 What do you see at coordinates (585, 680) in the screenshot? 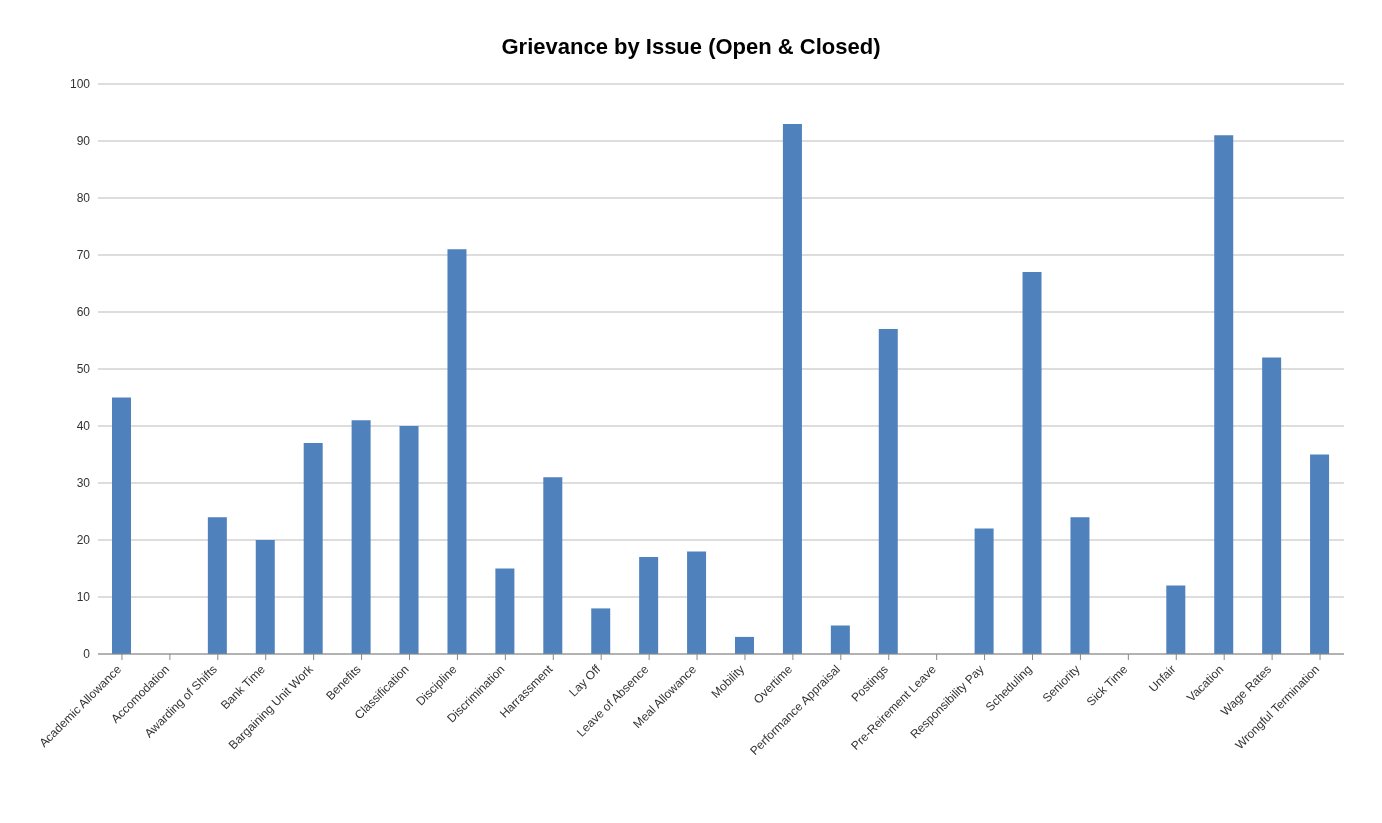
I see `x-tick-label: Lay Off` at bounding box center [585, 680].